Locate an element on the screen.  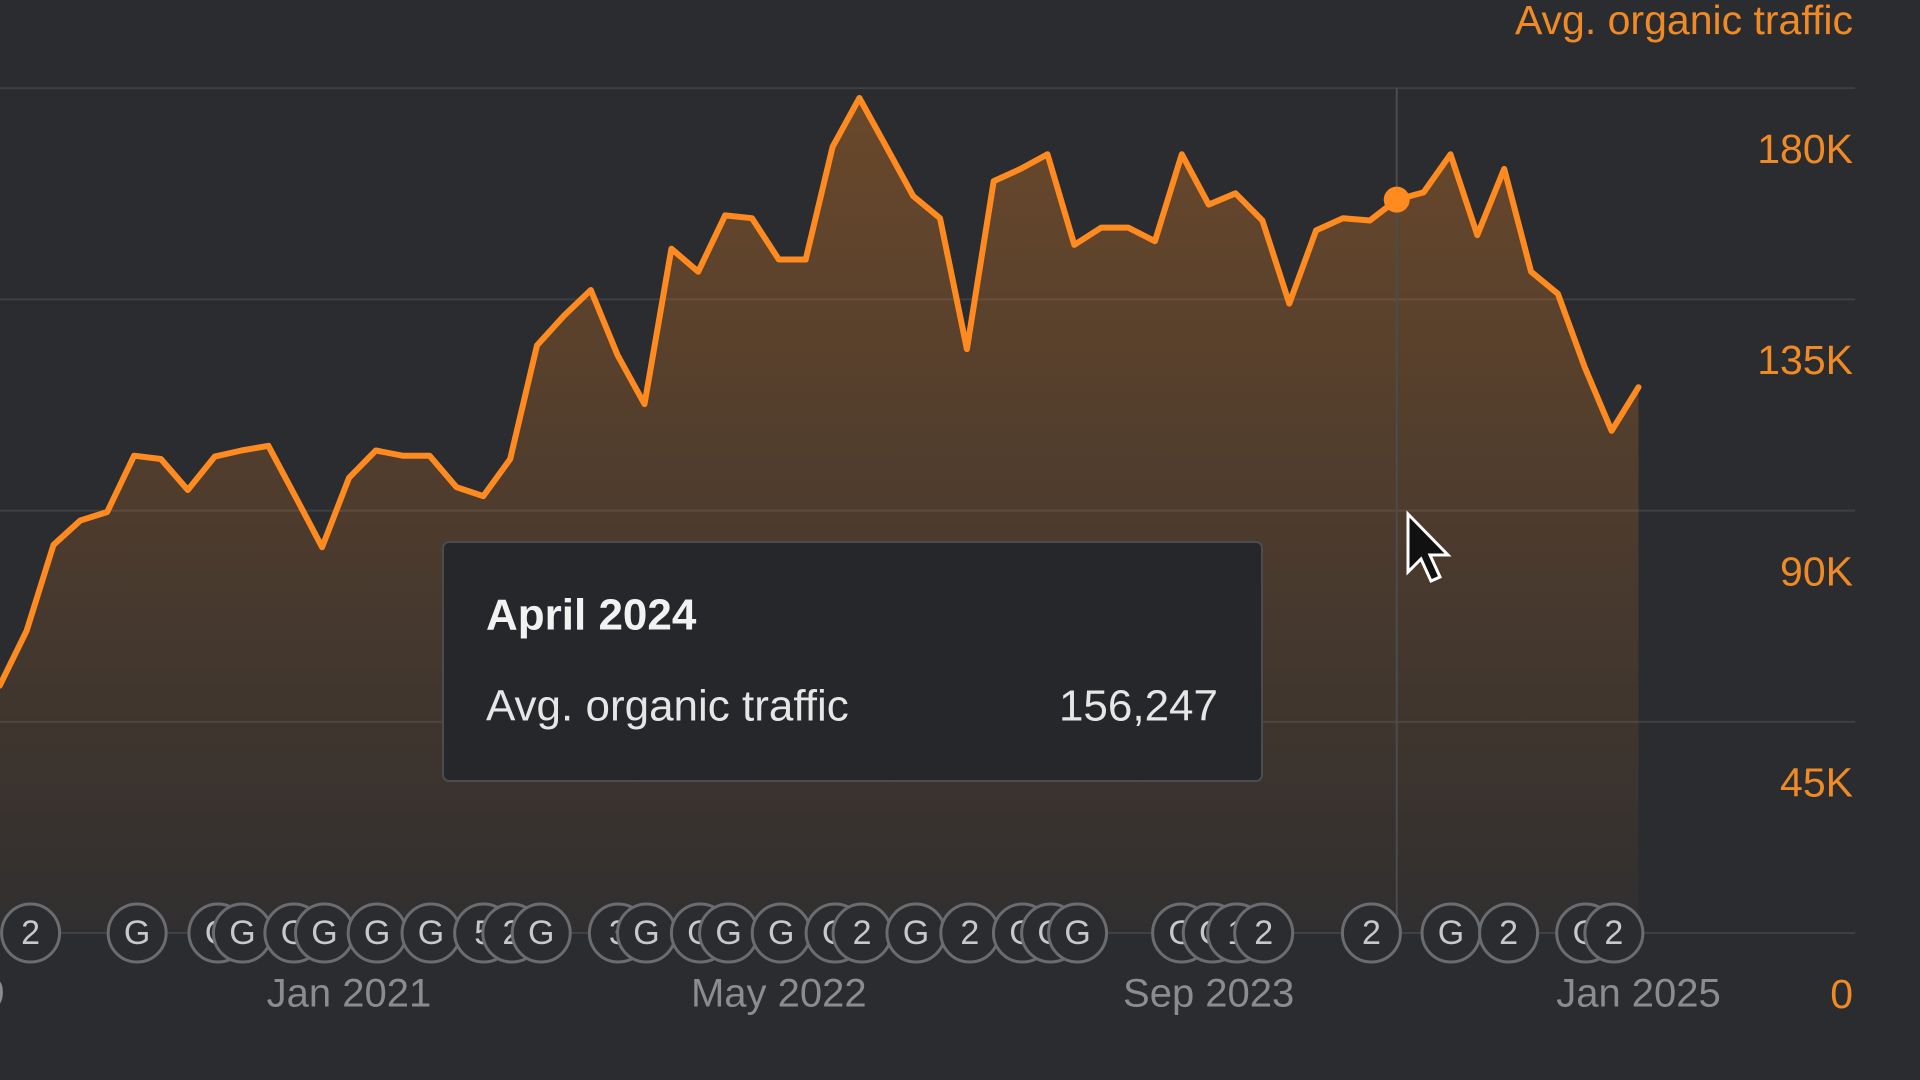
tooltip-title: April 2024 is located at coordinates (591, 615).